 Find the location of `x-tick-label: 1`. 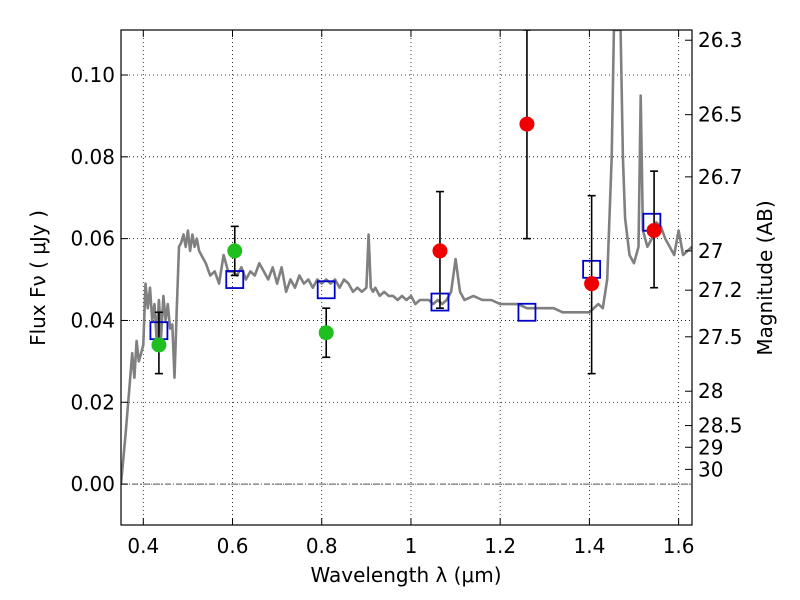

x-tick-label: 1 is located at coordinates (411, 546).